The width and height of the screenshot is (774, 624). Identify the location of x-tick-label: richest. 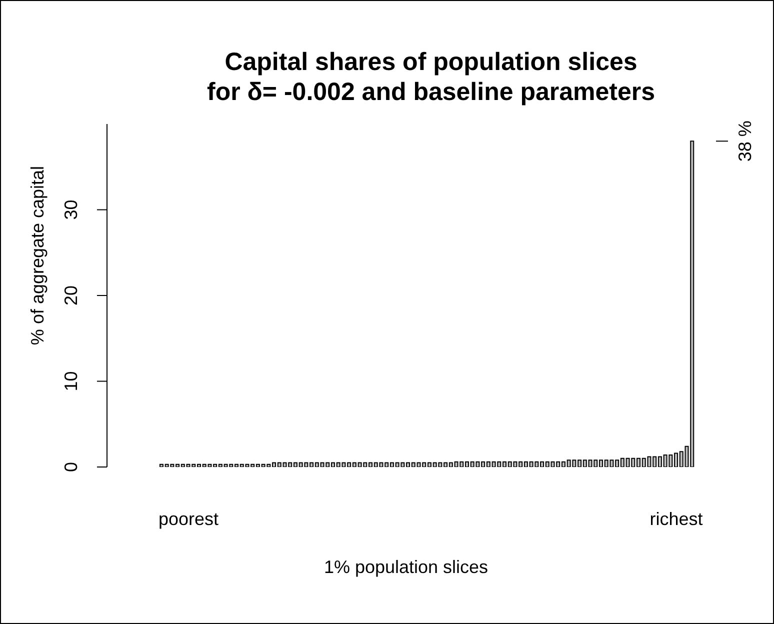
(676, 519).